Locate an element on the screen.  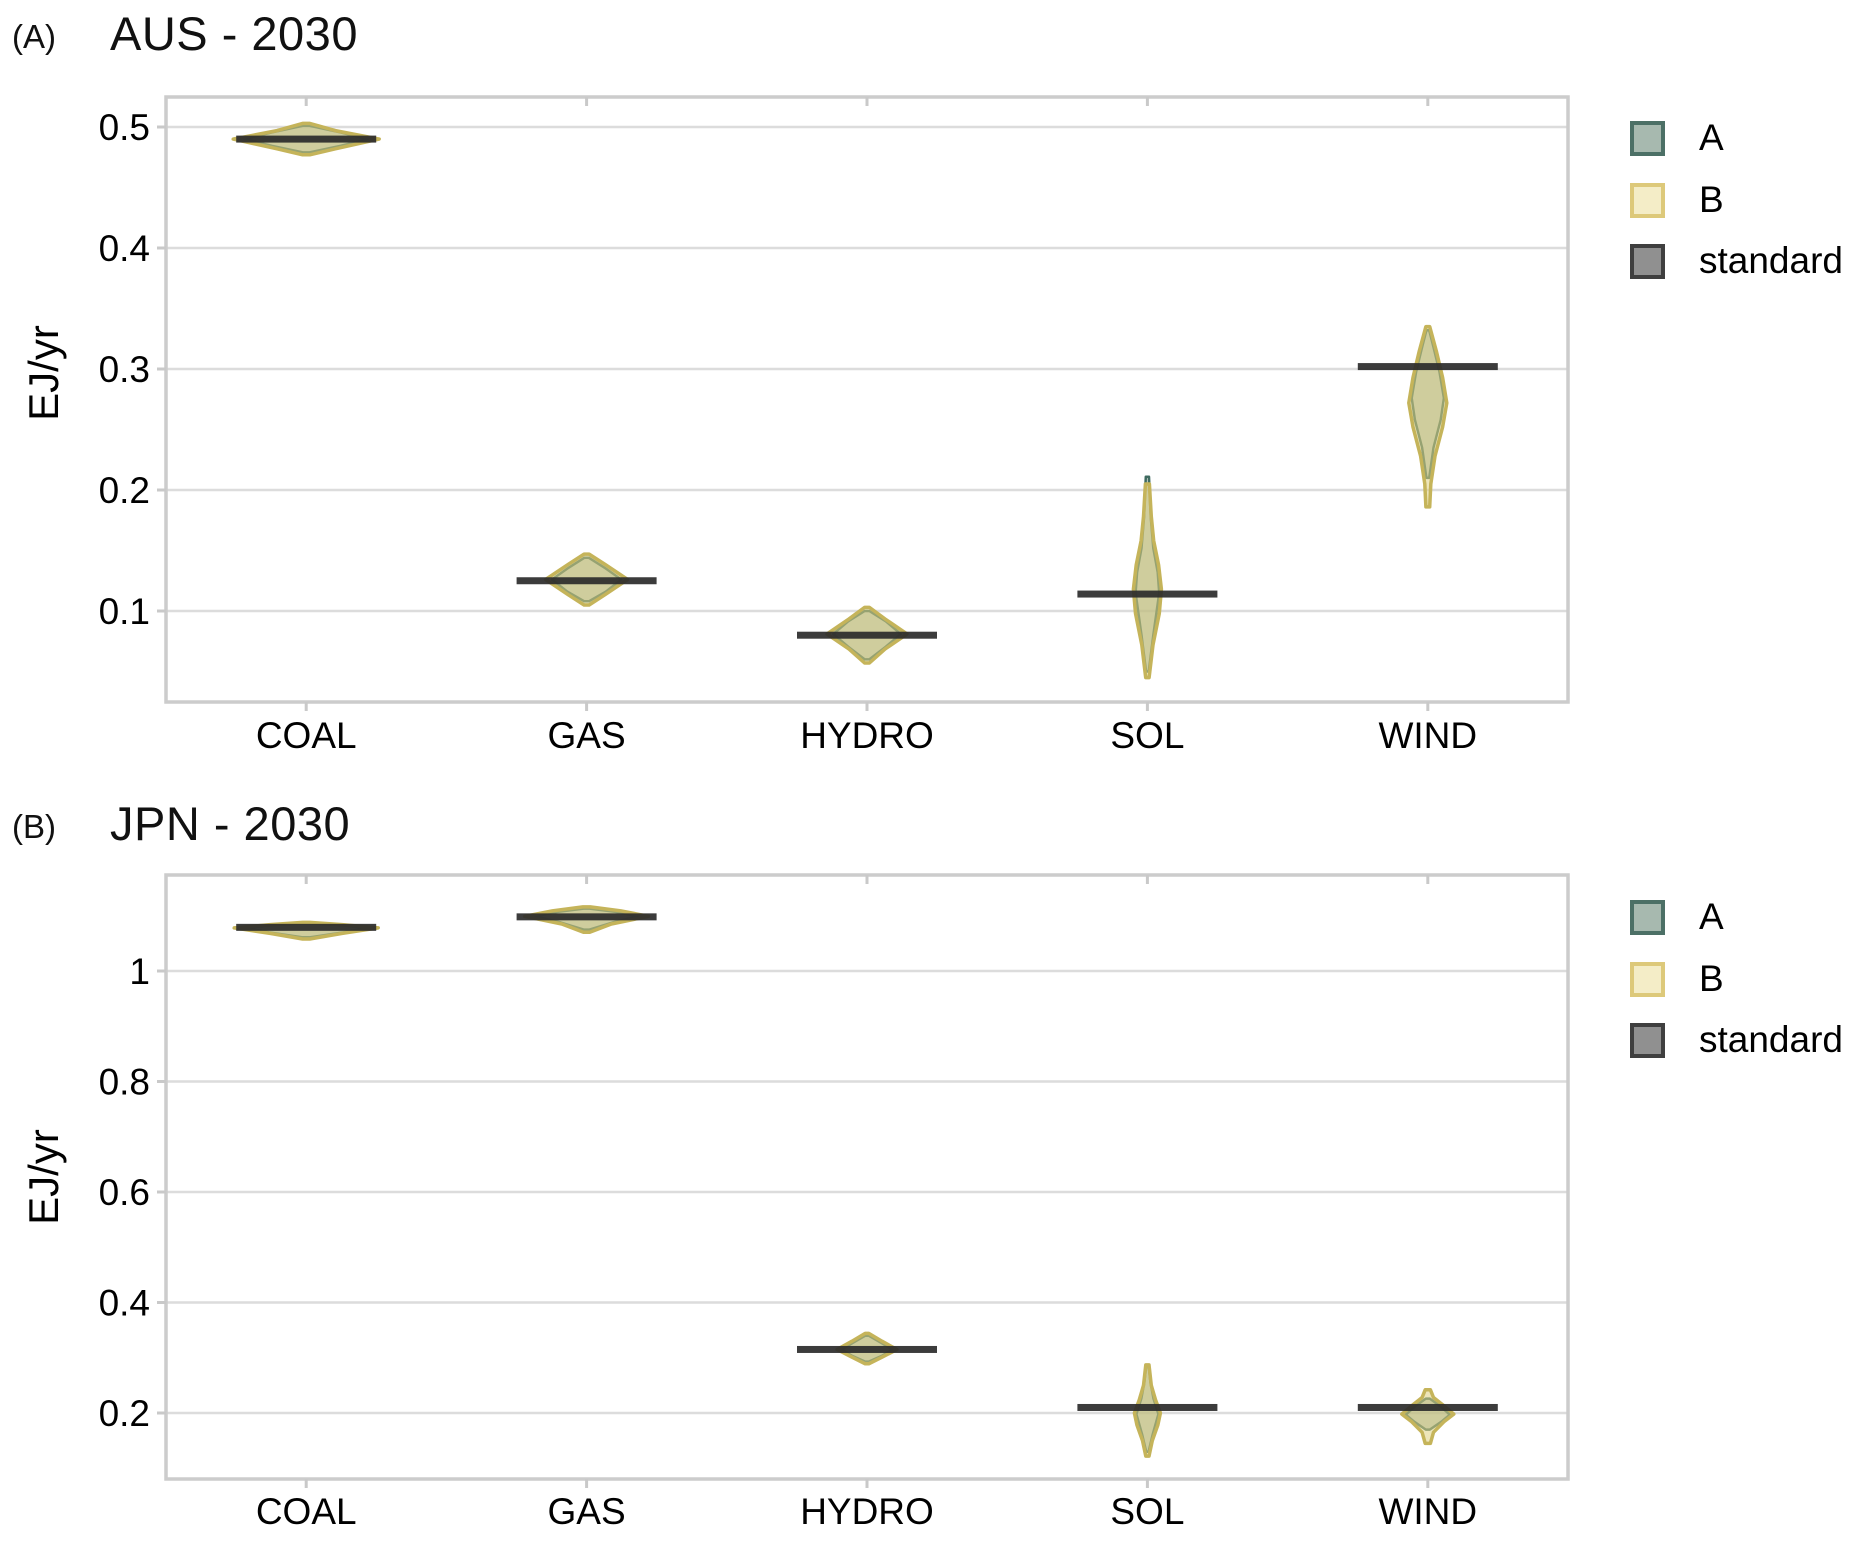
panel-b-standard-line-sol is located at coordinates (1147, 1407).